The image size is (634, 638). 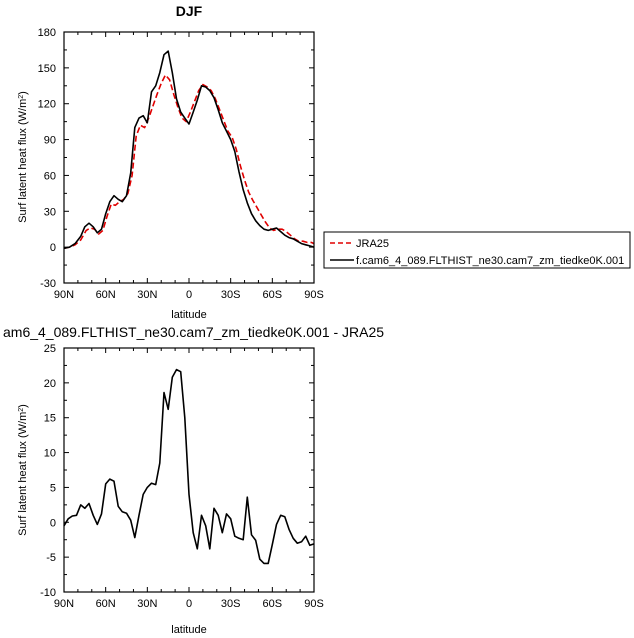 What do you see at coordinates (189, 11) in the screenshot?
I see `top-chart-title: DJF` at bounding box center [189, 11].